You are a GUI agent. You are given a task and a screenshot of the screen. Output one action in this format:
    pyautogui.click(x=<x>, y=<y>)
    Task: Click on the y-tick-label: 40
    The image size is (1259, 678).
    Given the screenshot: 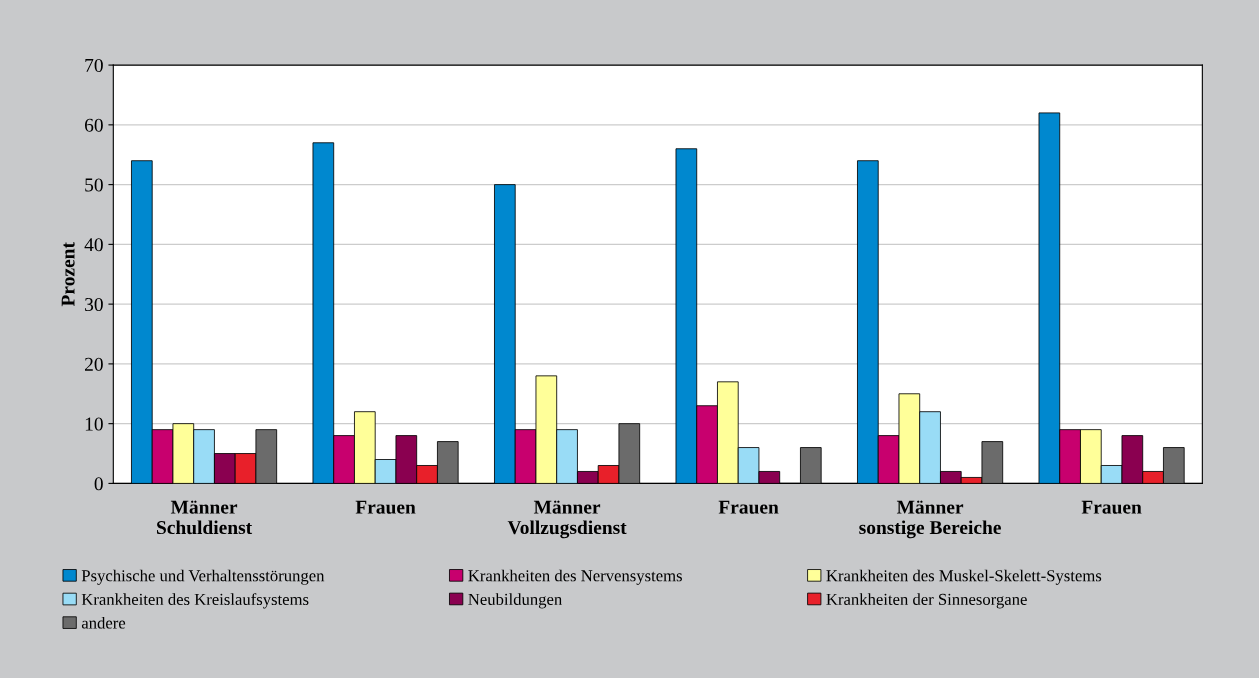 What is the action you would take?
    pyautogui.click(x=93, y=245)
    